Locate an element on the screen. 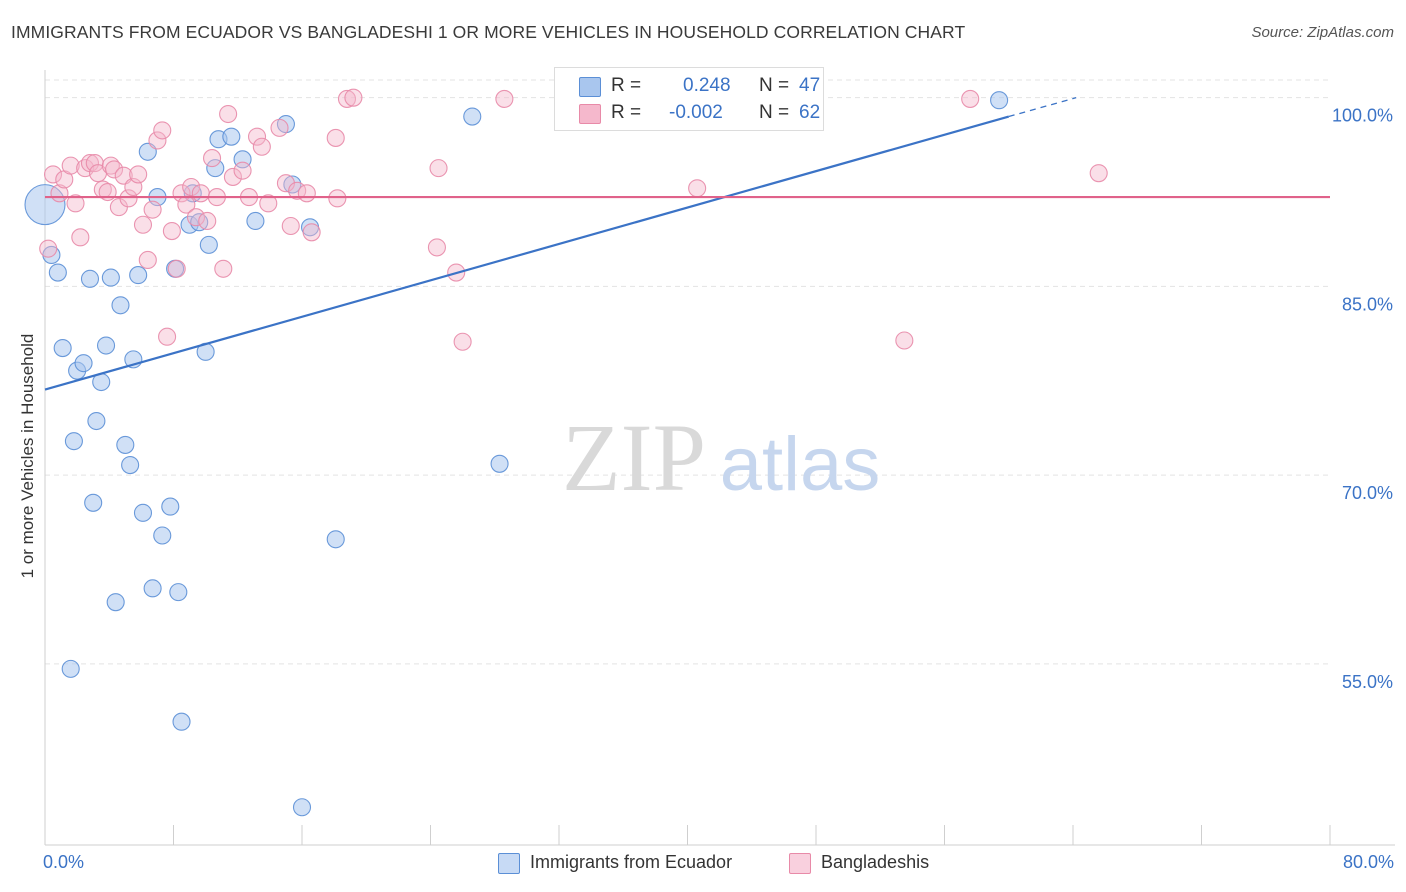  trend-line-ecuador-extension is located at coordinates (1042, 107).